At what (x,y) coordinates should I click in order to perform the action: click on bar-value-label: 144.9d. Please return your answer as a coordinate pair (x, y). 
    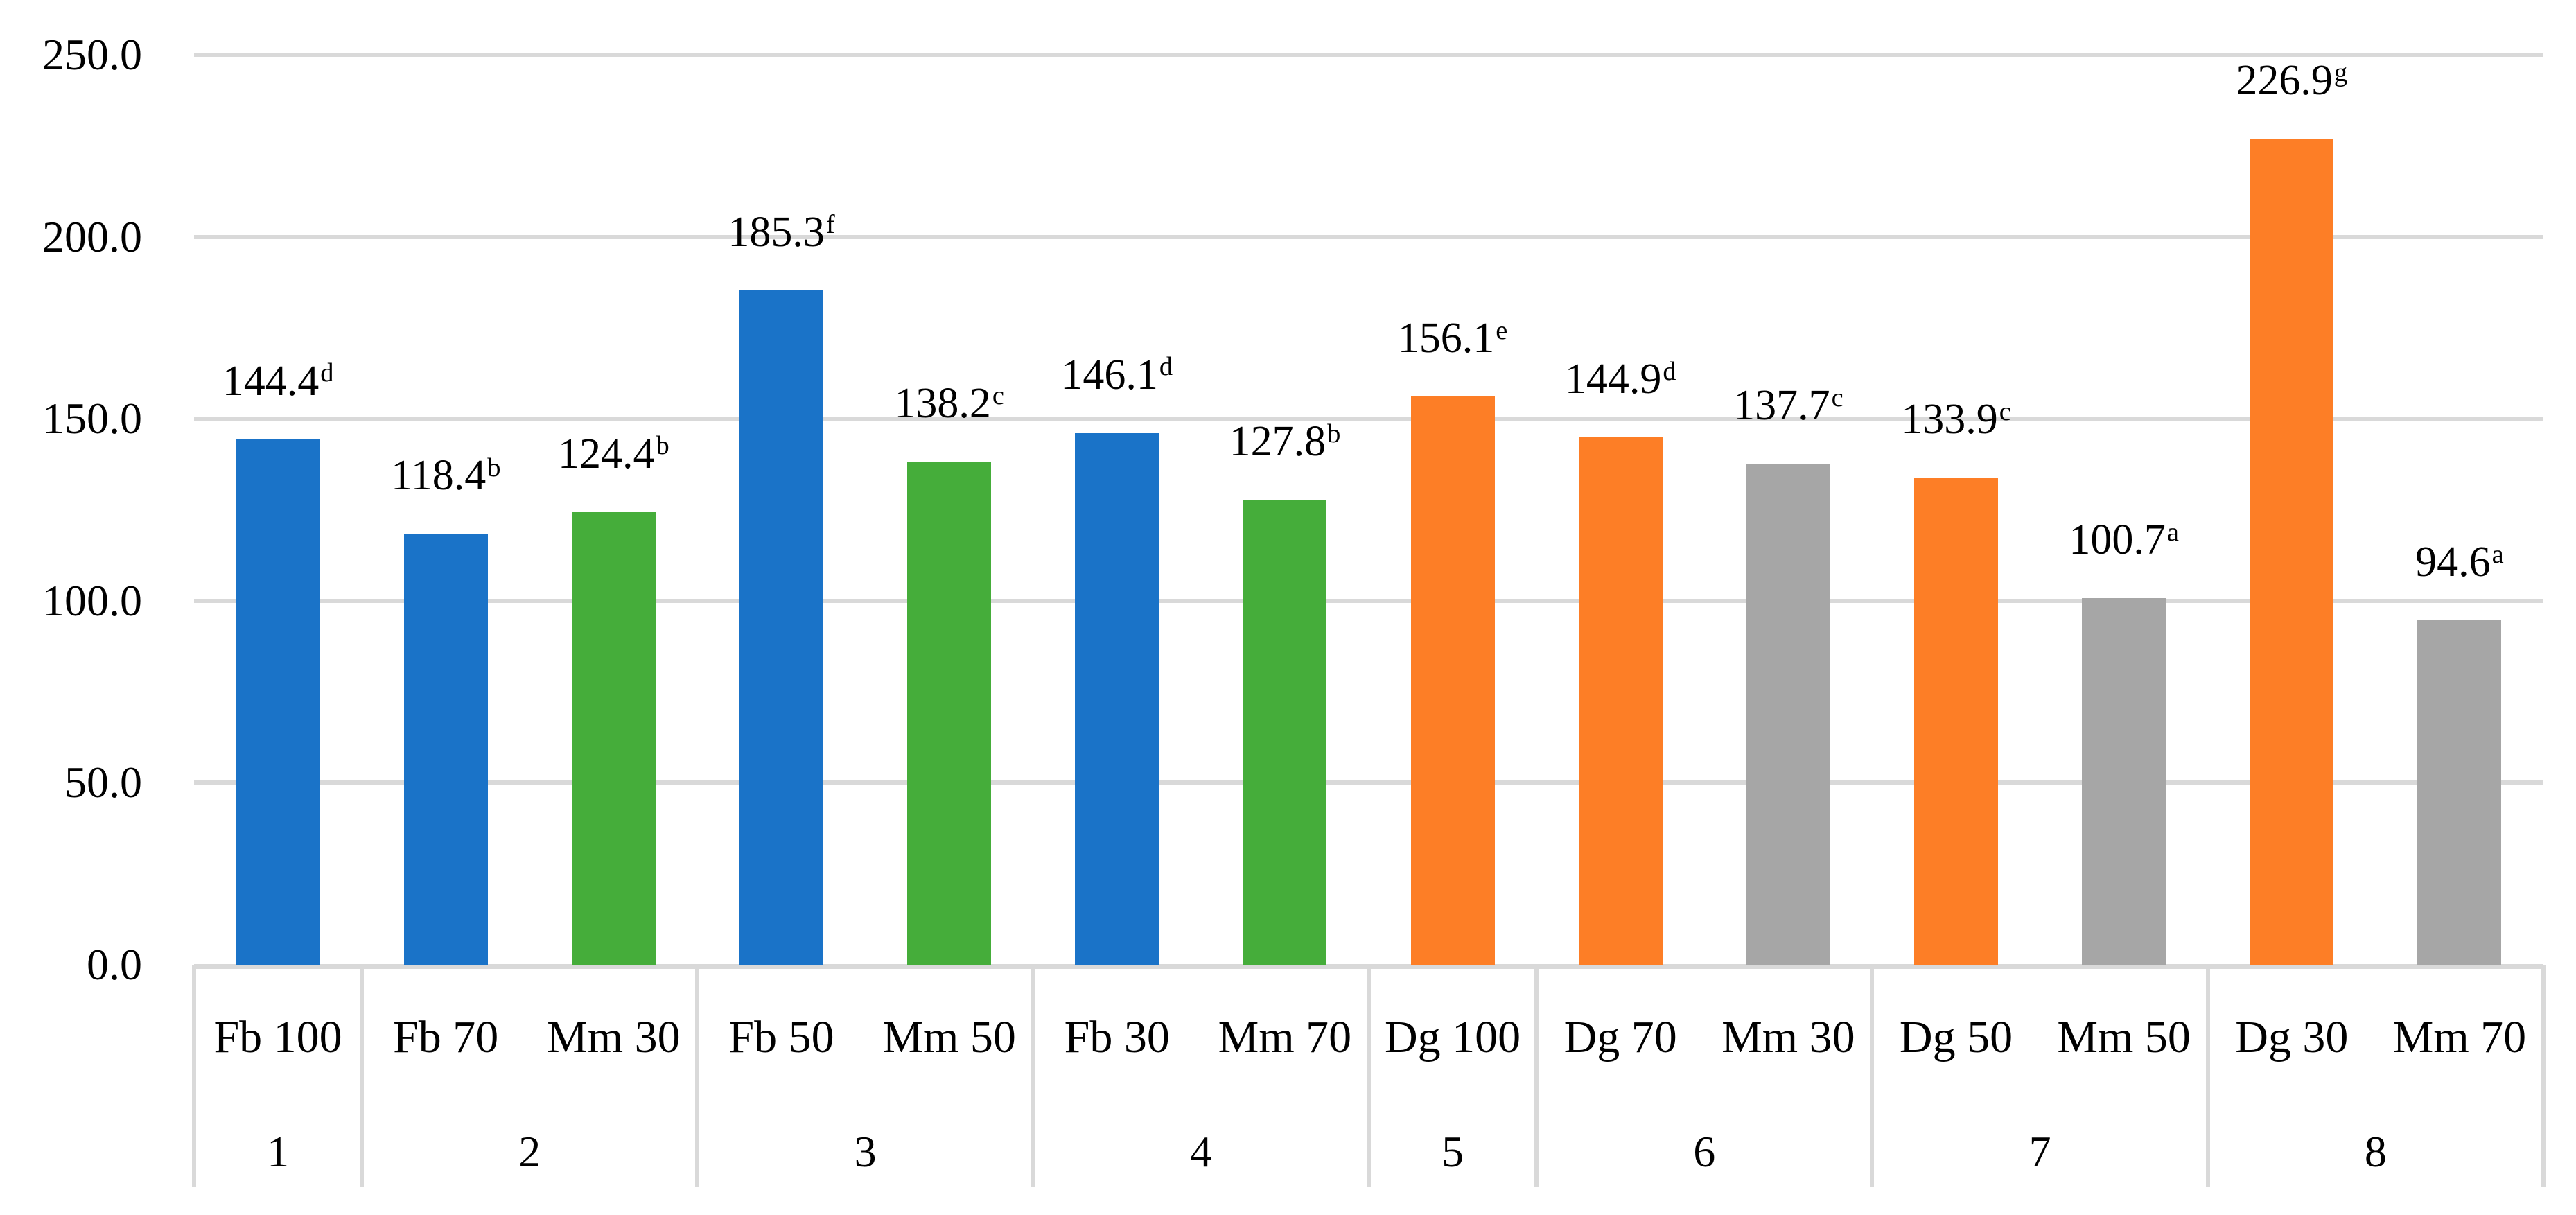
    Looking at the image, I should click on (1620, 379).